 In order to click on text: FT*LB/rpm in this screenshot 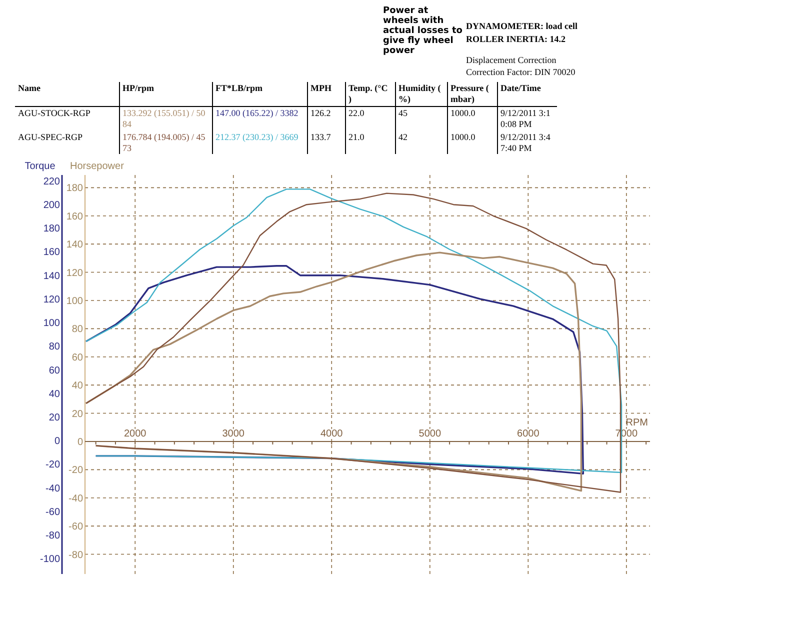, I will do `click(259, 94)`.